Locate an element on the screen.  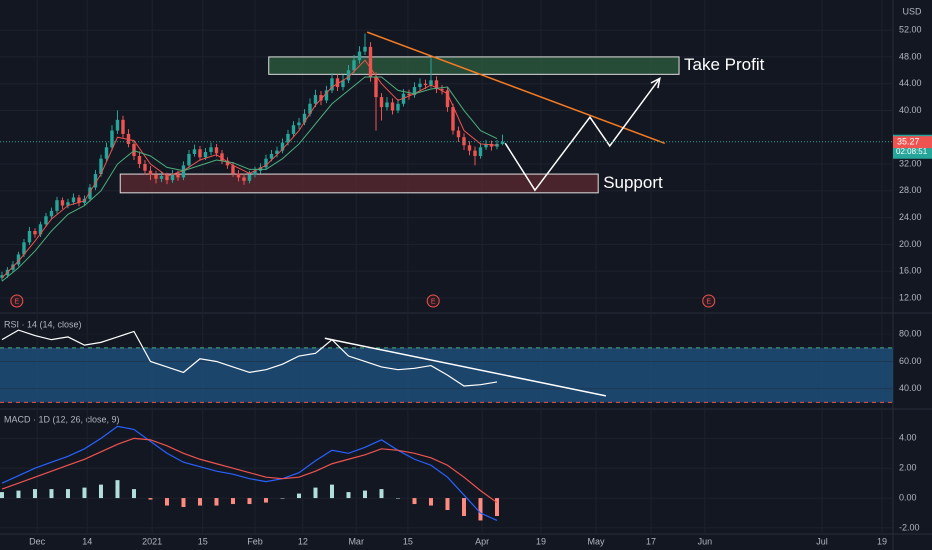
y-tick-label: -2.00 is located at coordinates (909, 527).